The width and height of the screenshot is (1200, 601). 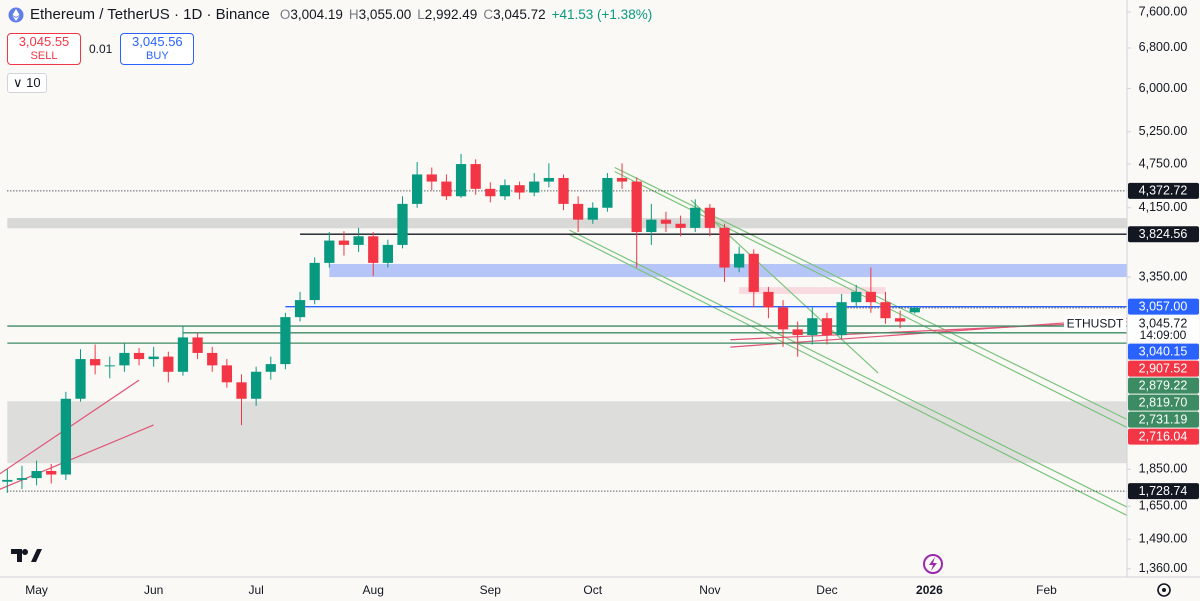 What do you see at coordinates (1163, 539) in the screenshot?
I see `y-tick-label: 1,490.00` at bounding box center [1163, 539].